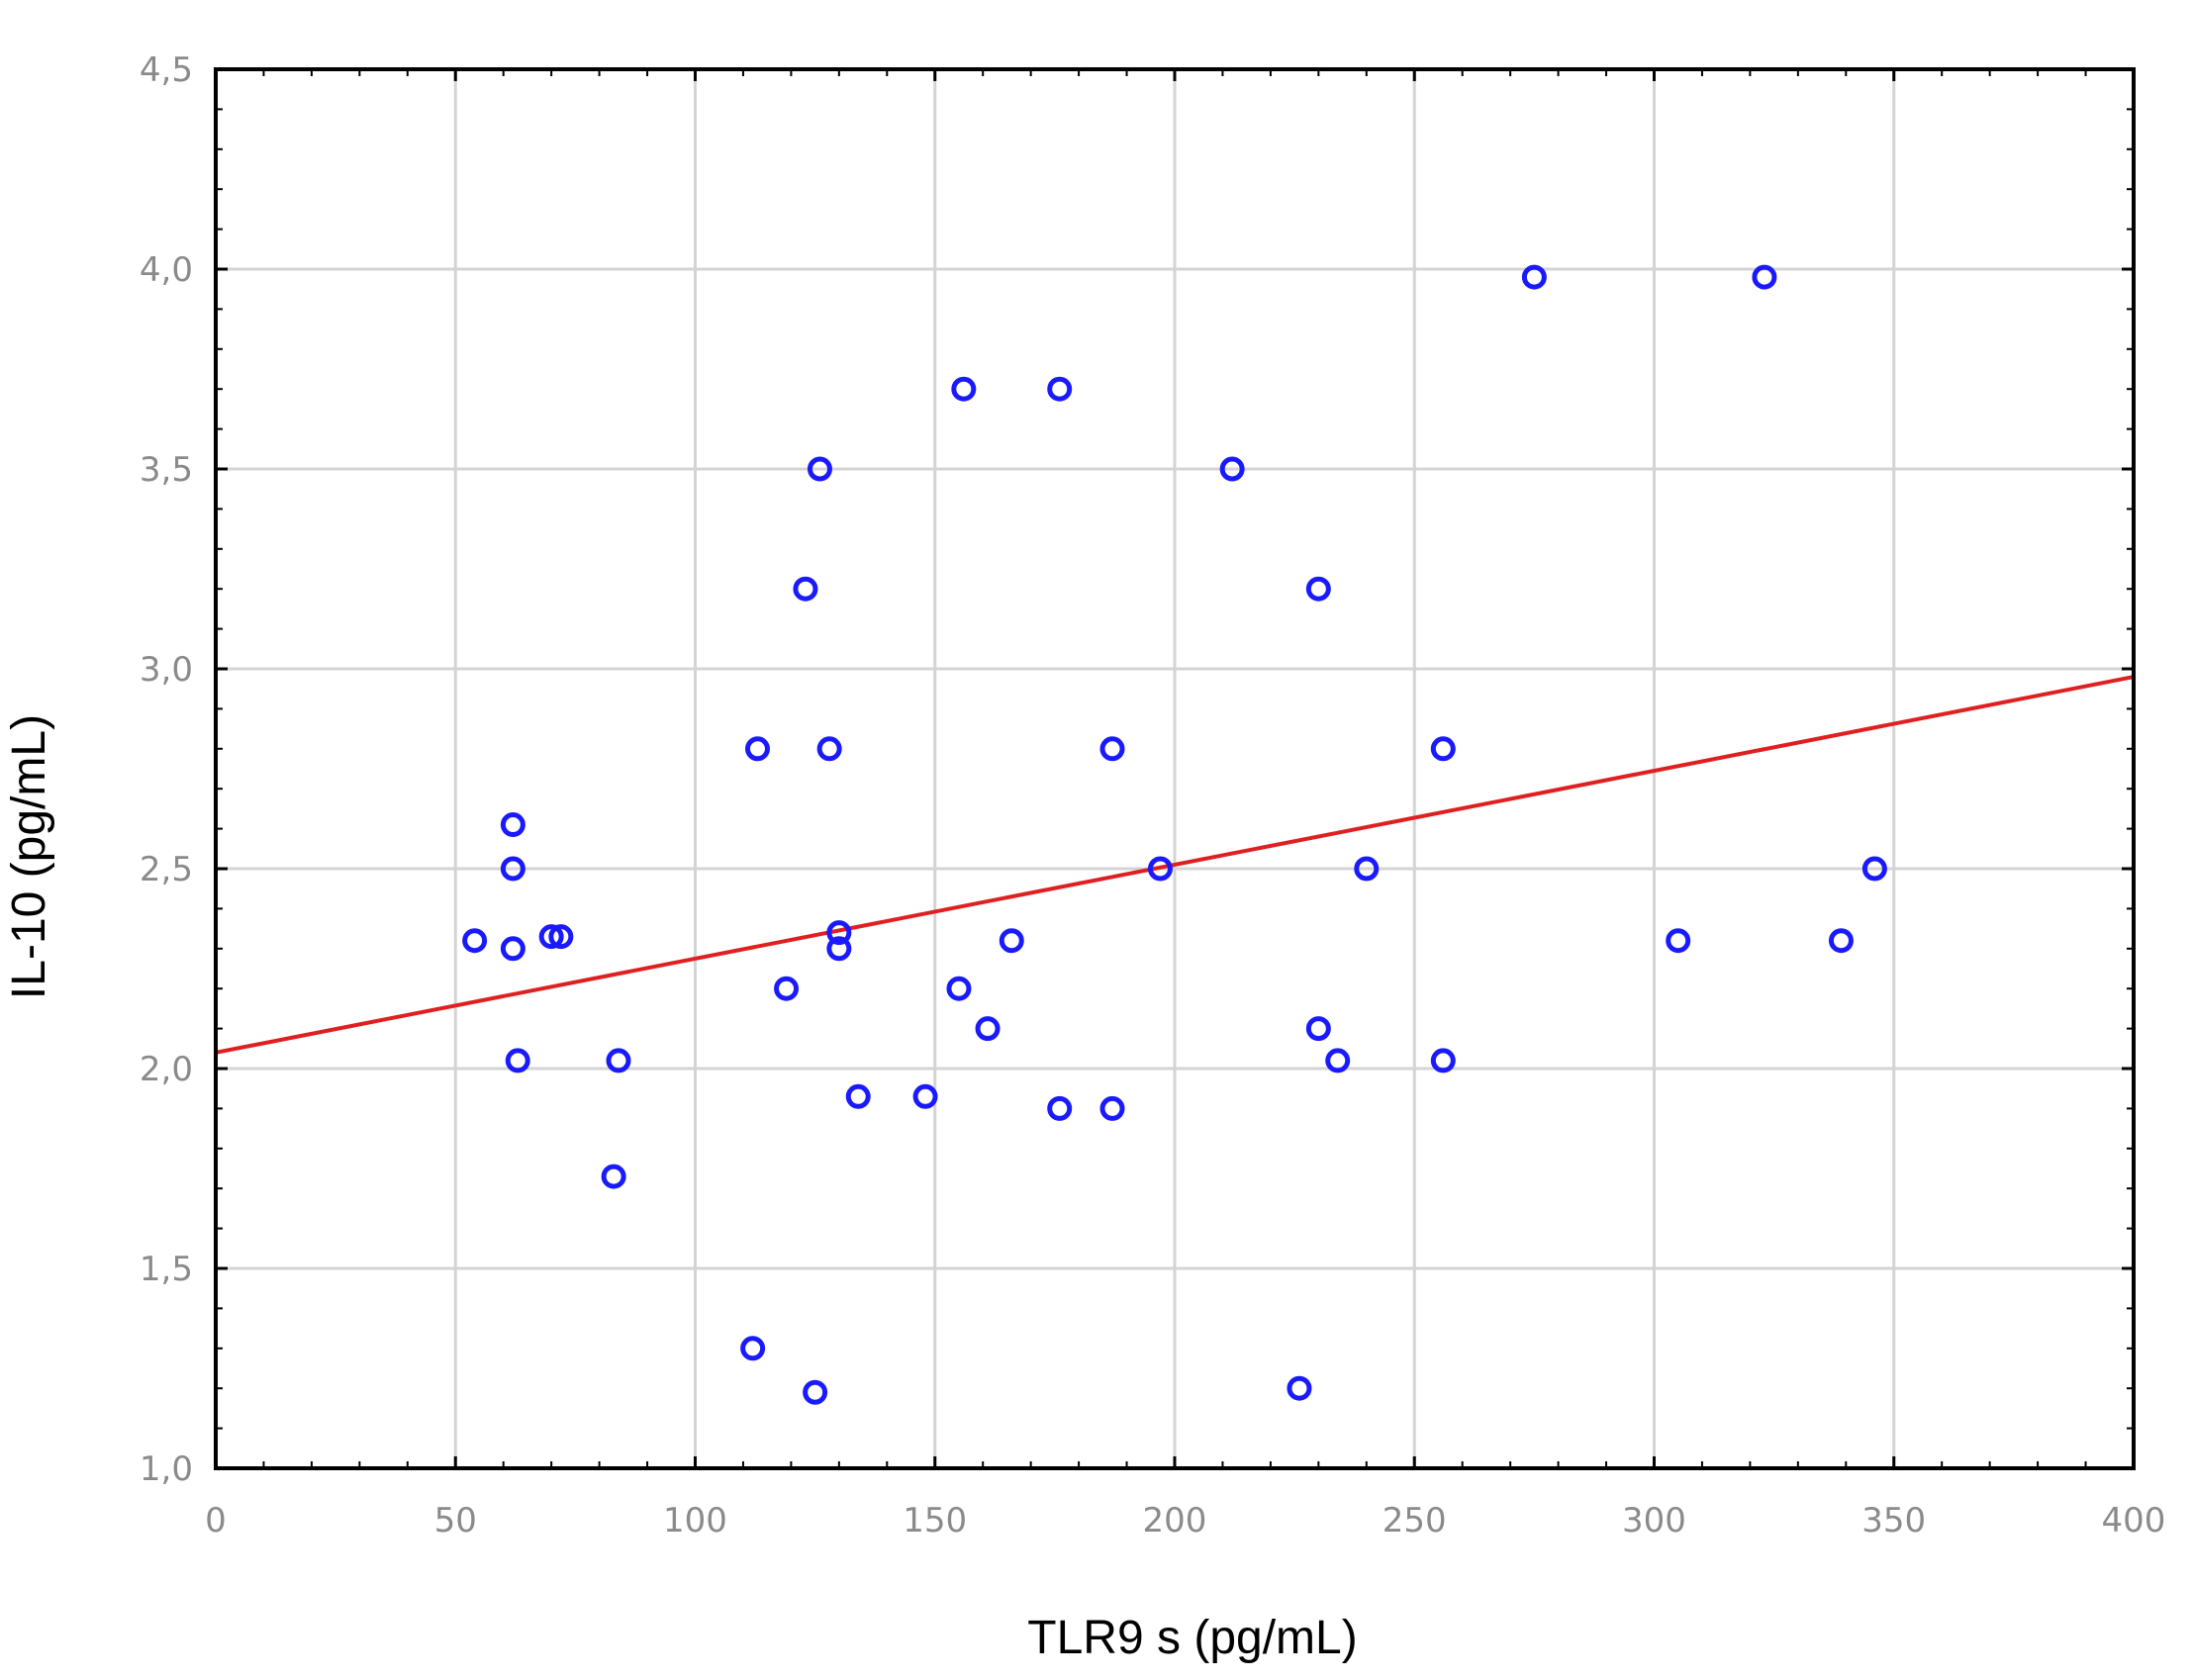 This screenshot has height=1680, width=2193. Describe the element at coordinates (1192, 1638) in the screenshot. I see `x-axis-title: TLR9 s (pg/mL)` at that location.